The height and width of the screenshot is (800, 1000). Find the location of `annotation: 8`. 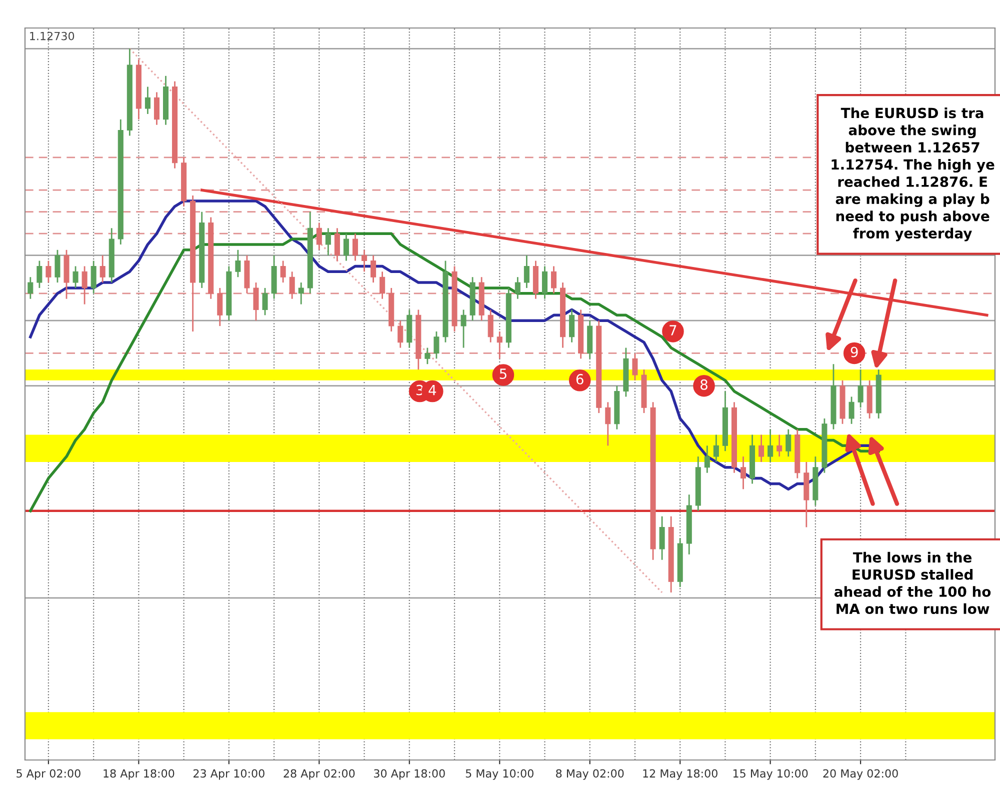

annotation: 8 is located at coordinates (704, 384).